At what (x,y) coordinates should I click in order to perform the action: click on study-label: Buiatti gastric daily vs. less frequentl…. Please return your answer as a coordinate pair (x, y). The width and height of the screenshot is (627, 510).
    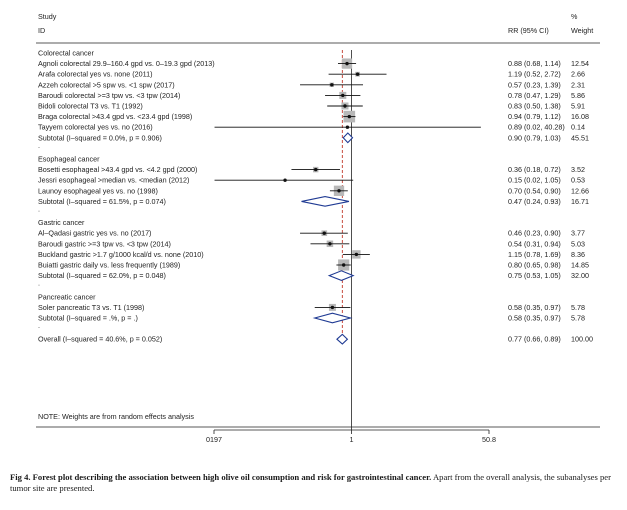
    Looking at the image, I should click on (109, 265).